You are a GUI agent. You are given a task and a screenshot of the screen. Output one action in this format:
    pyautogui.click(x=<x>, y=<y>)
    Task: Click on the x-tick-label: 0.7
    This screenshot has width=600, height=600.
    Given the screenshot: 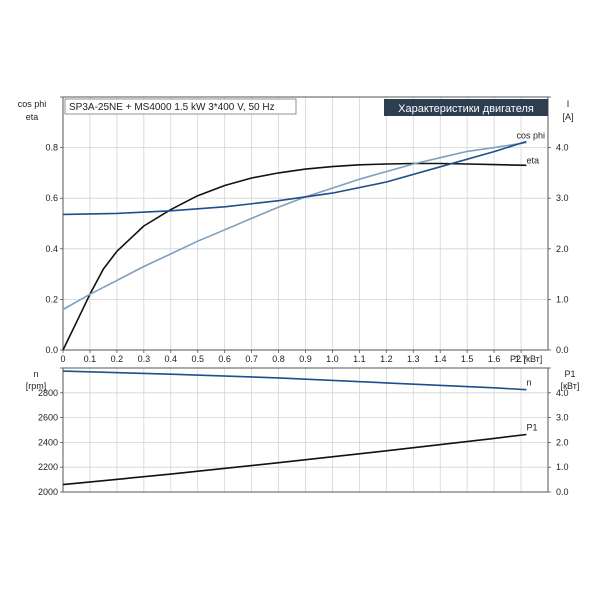 What is the action you would take?
    pyautogui.click(x=251, y=359)
    